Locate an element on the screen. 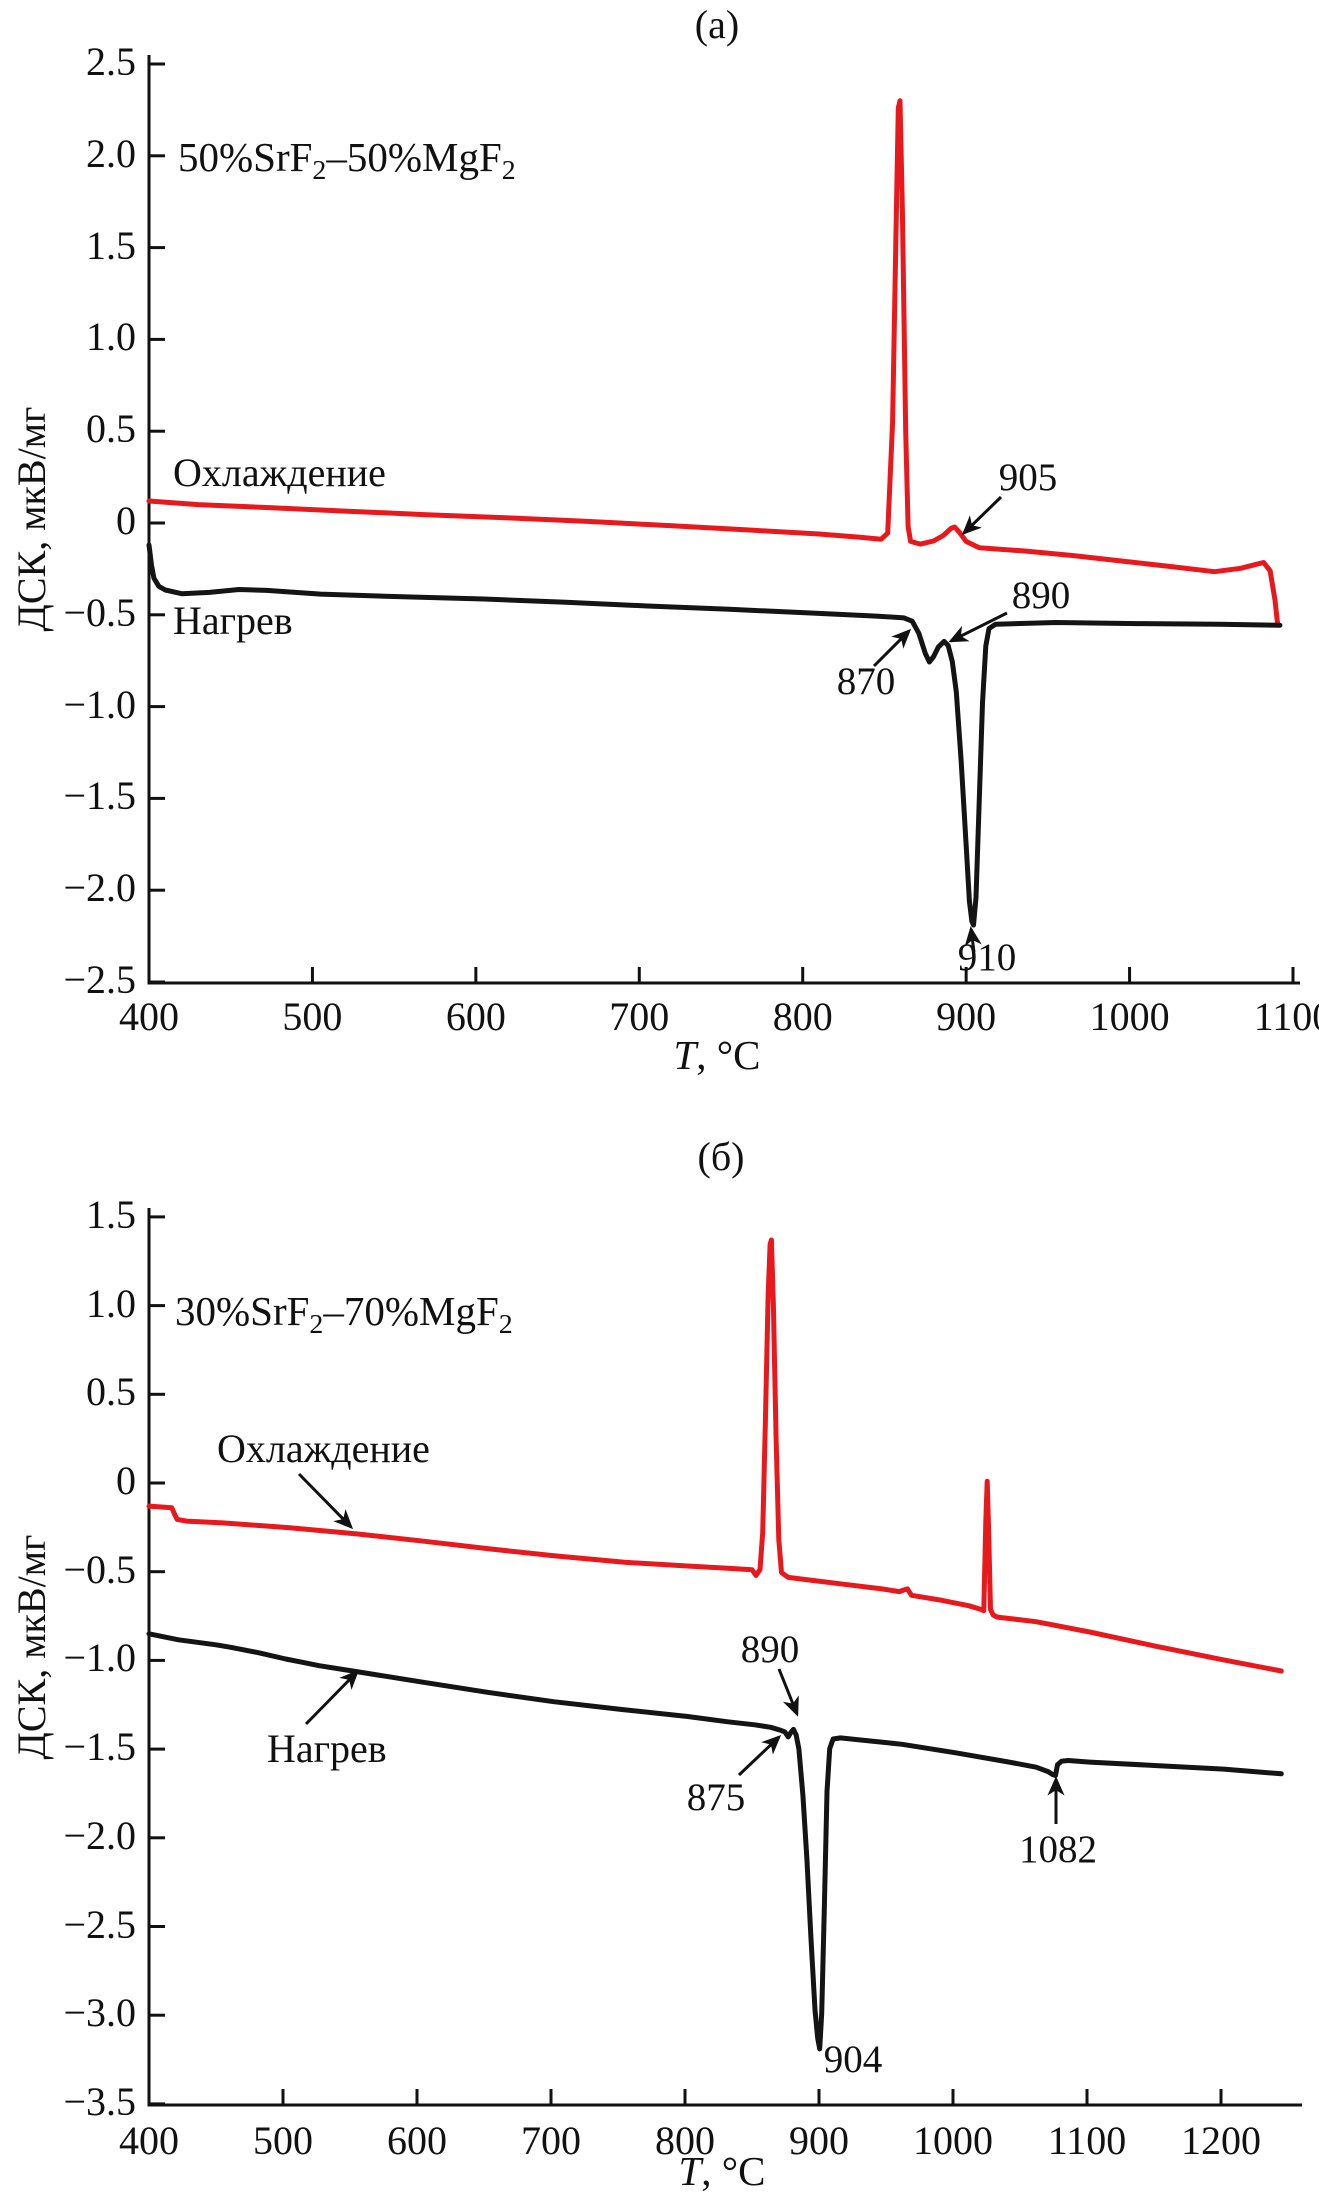 The image size is (1319, 2206). x-tick-label: 1200 is located at coordinates (1221, 2140).